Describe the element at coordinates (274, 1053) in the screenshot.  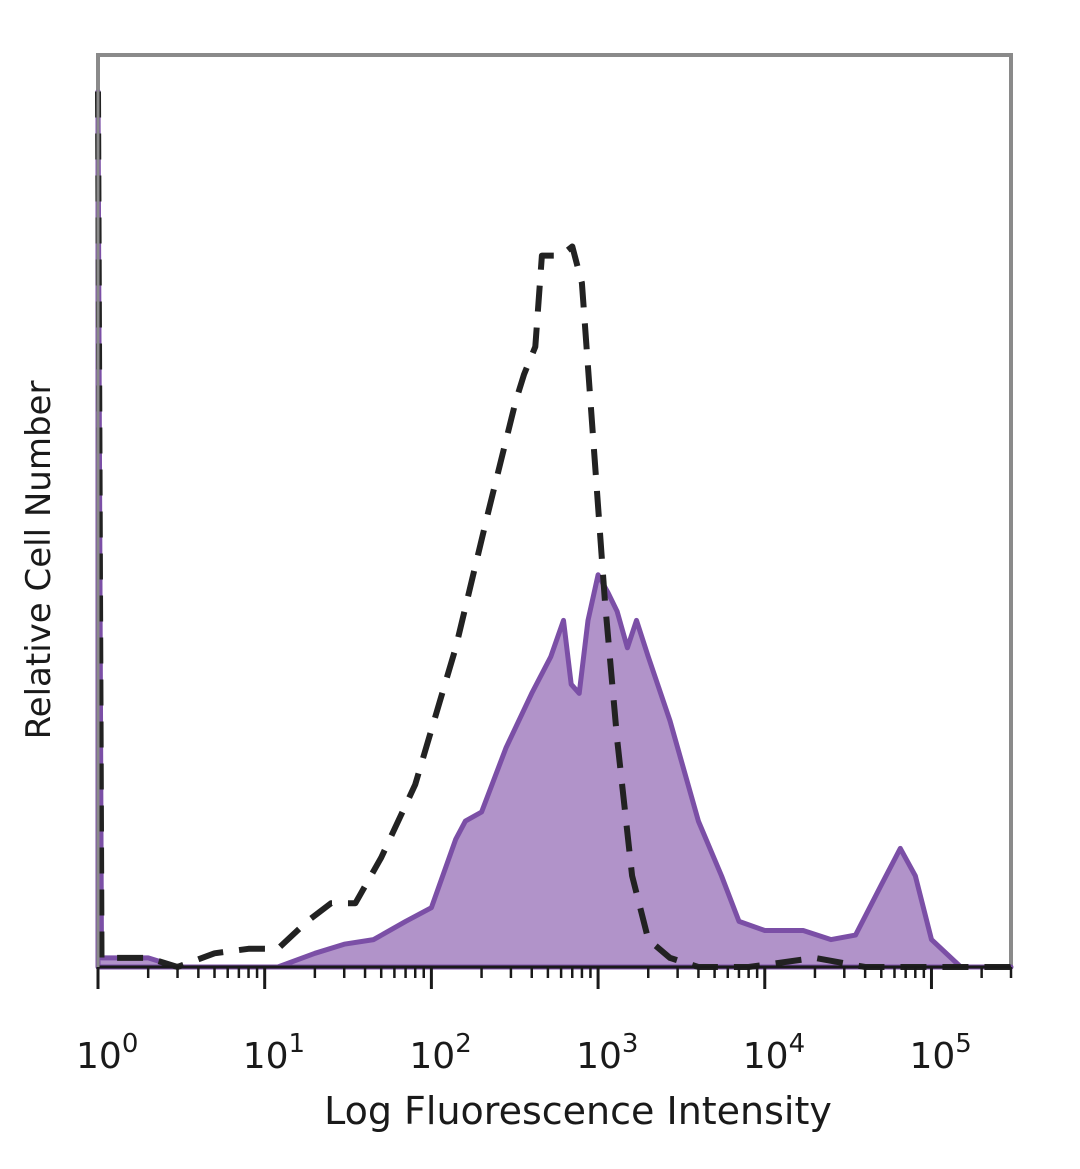
I see `x-tick-label: 10¹` at that location.